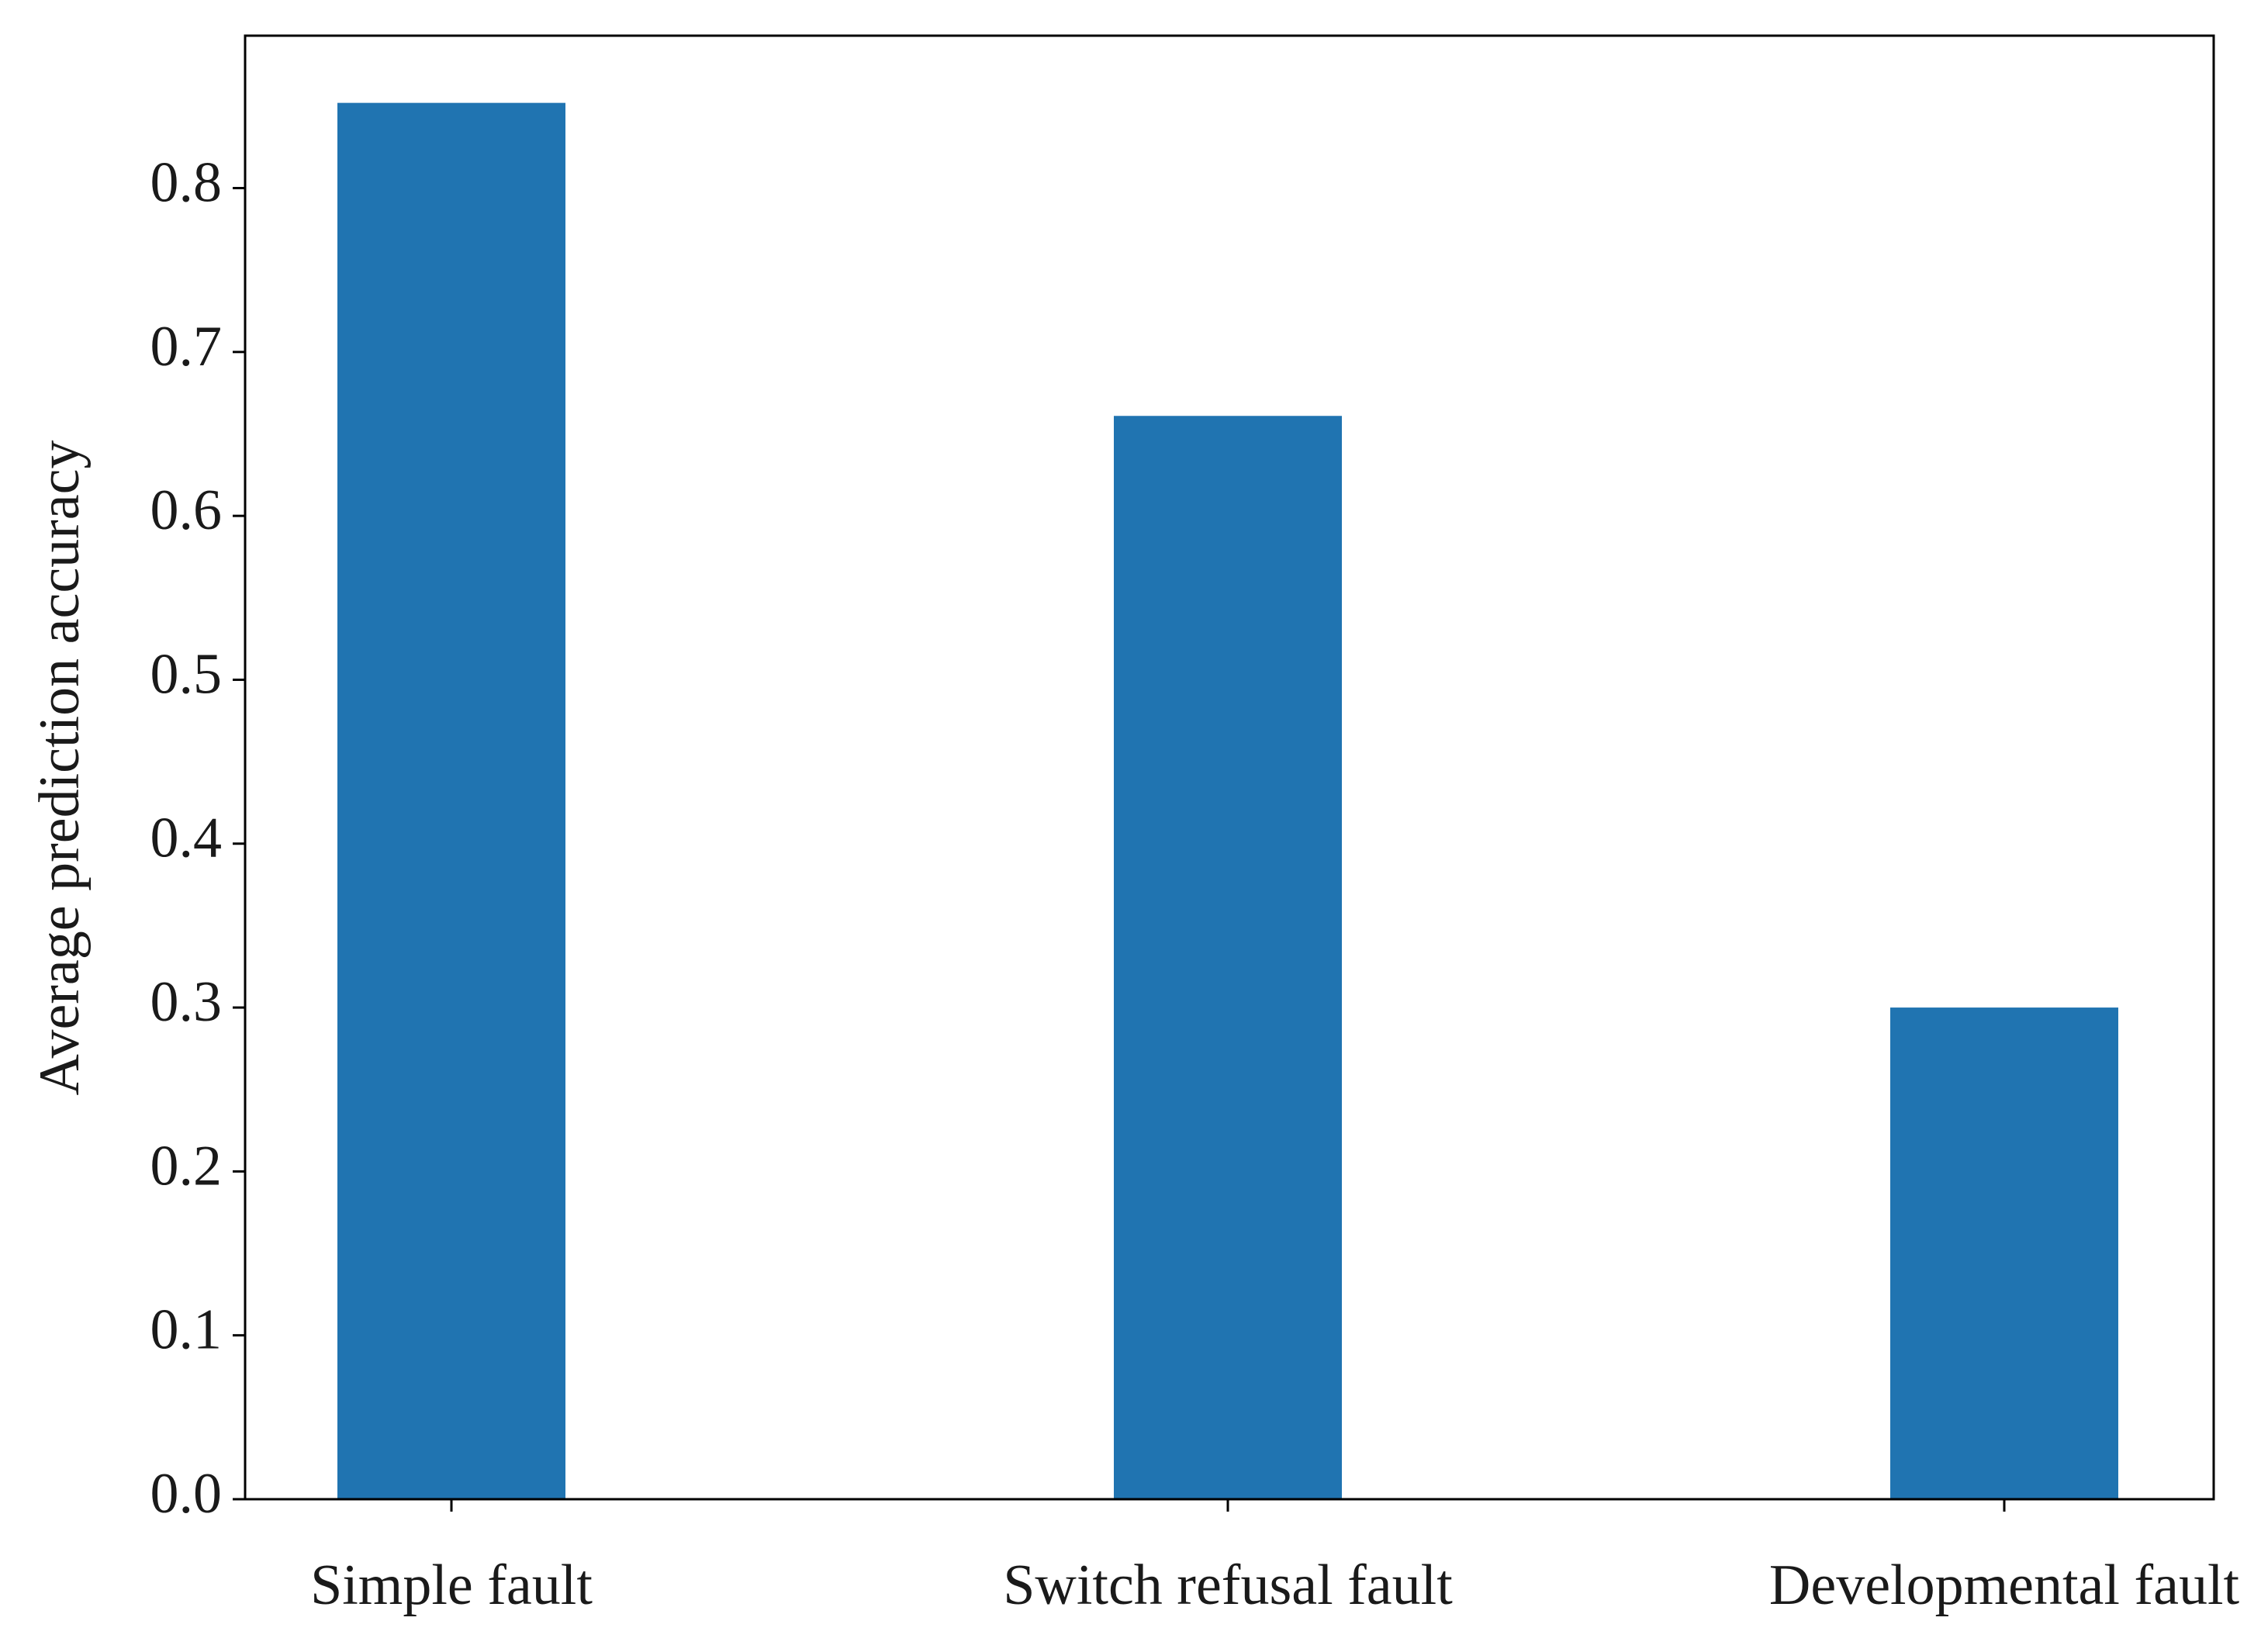 The image size is (2261, 1652). Describe the element at coordinates (1228, 1585) in the screenshot. I see `x-tick-label: Switch refusal fault` at that location.